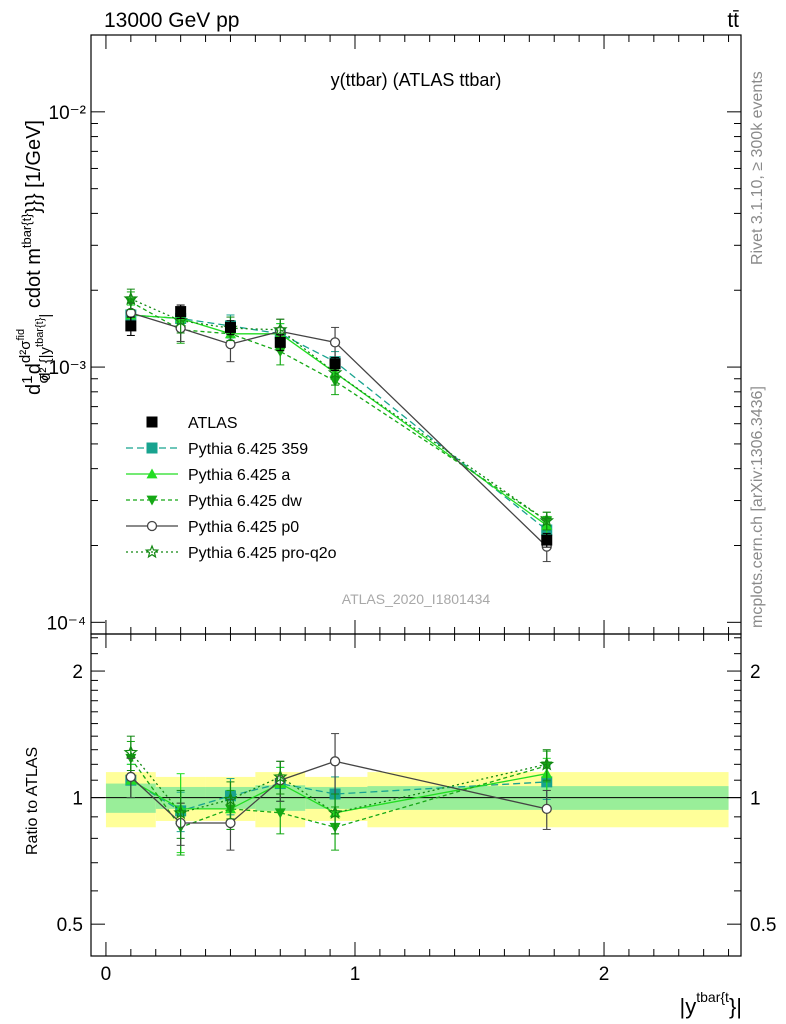 The image size is (786, 1024). Describe the element at coordinates (757, 168) in the screenshot. I see `rivet-label: Rivet 3.1.10, ≥ 300k events` at that location.